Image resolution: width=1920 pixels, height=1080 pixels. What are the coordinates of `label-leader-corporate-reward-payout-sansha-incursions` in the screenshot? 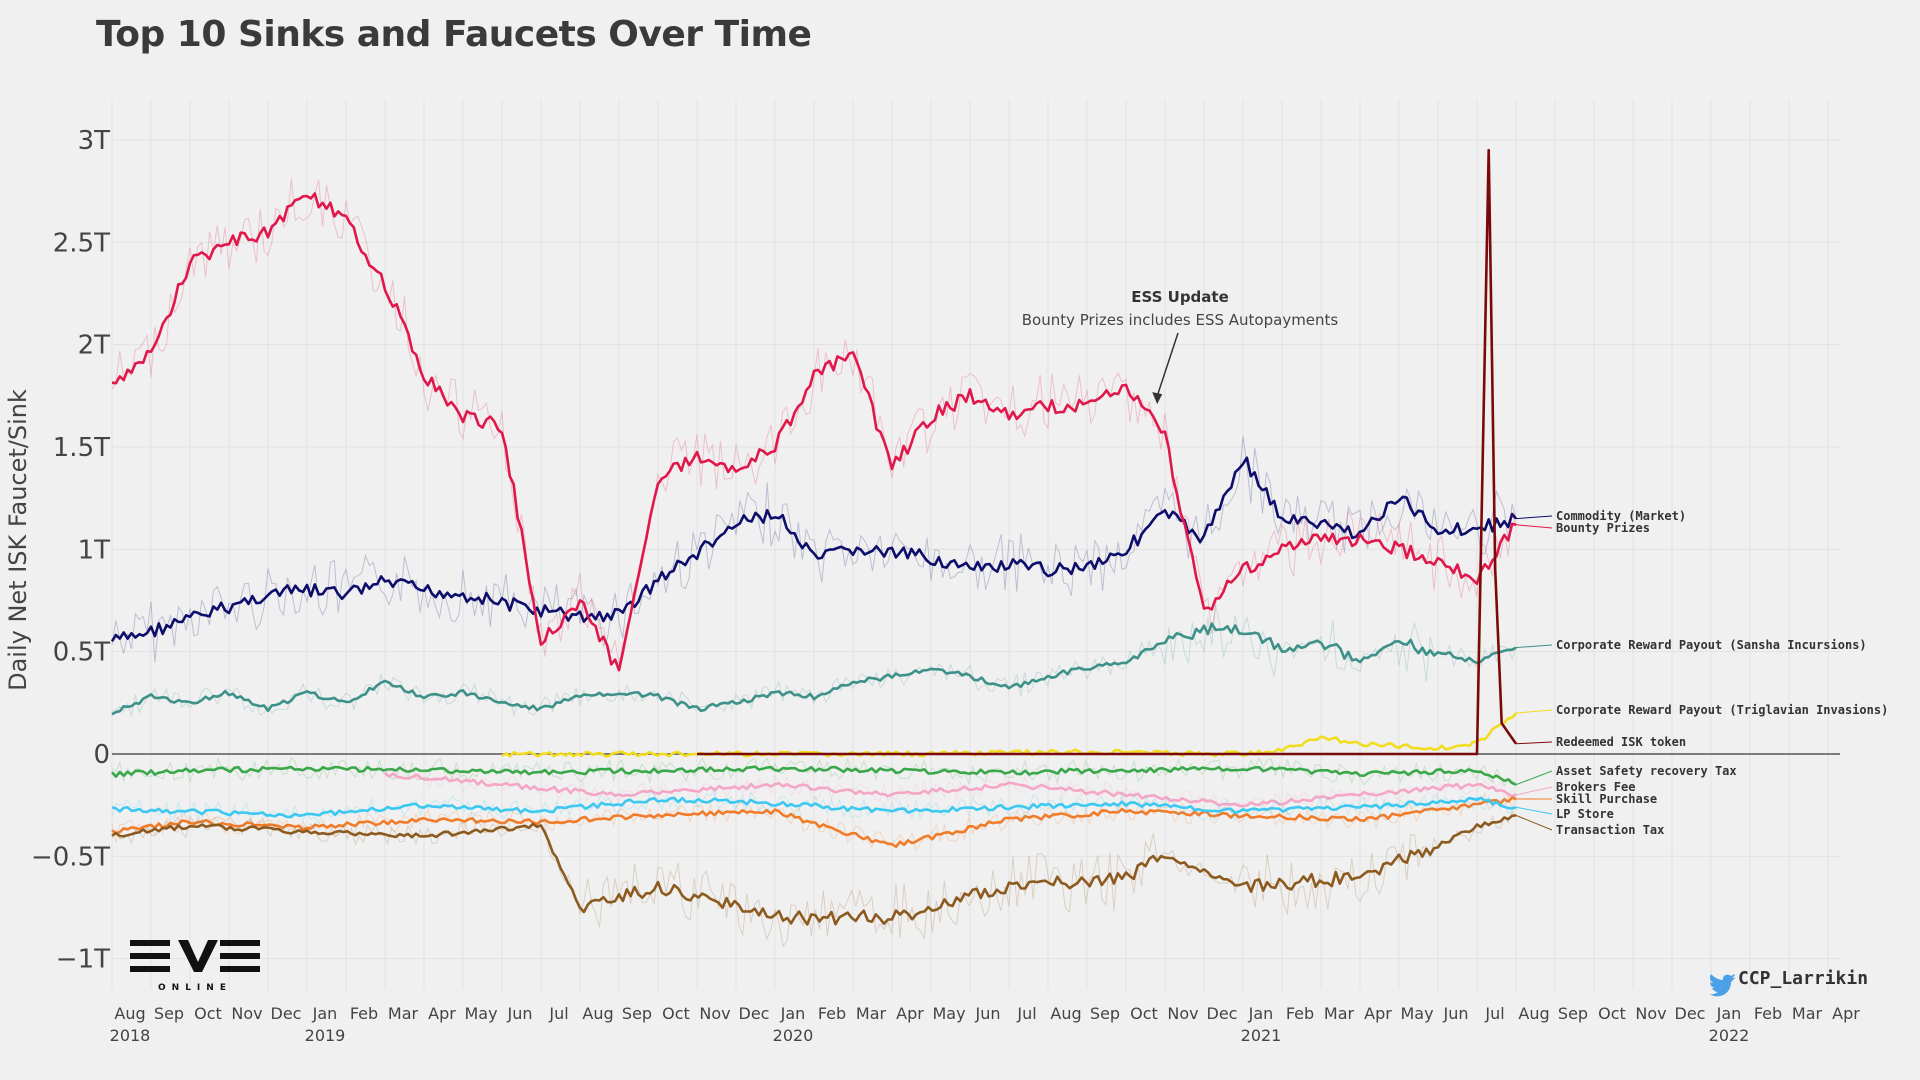 It's located at (1534, 646).